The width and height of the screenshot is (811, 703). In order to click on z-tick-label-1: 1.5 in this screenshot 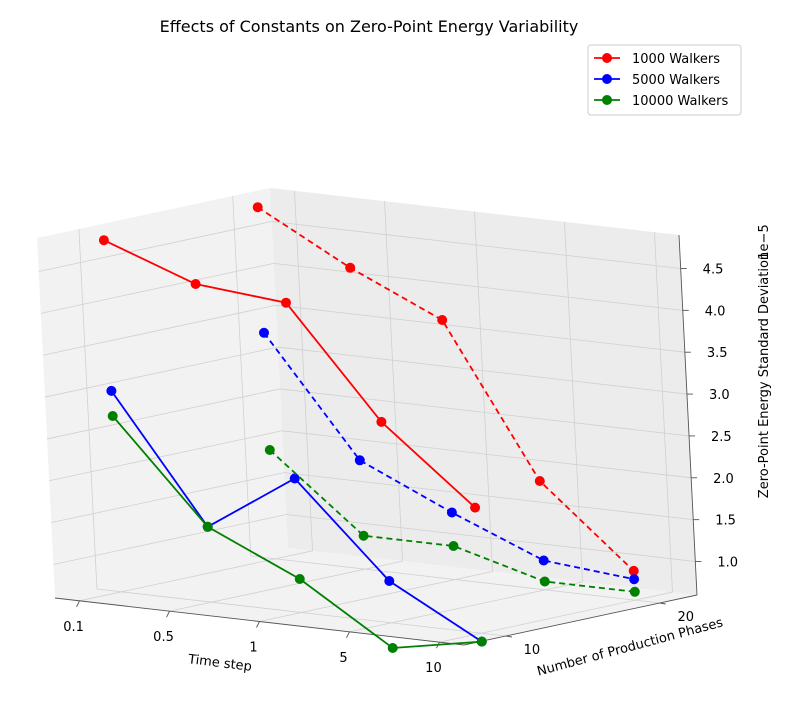, I will do `click(725, 521)`.